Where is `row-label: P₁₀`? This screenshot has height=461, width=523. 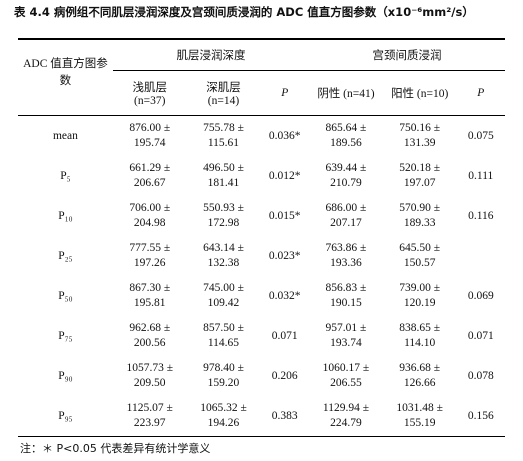
row-label: P₁₀ is located at coordinates (65, 215).